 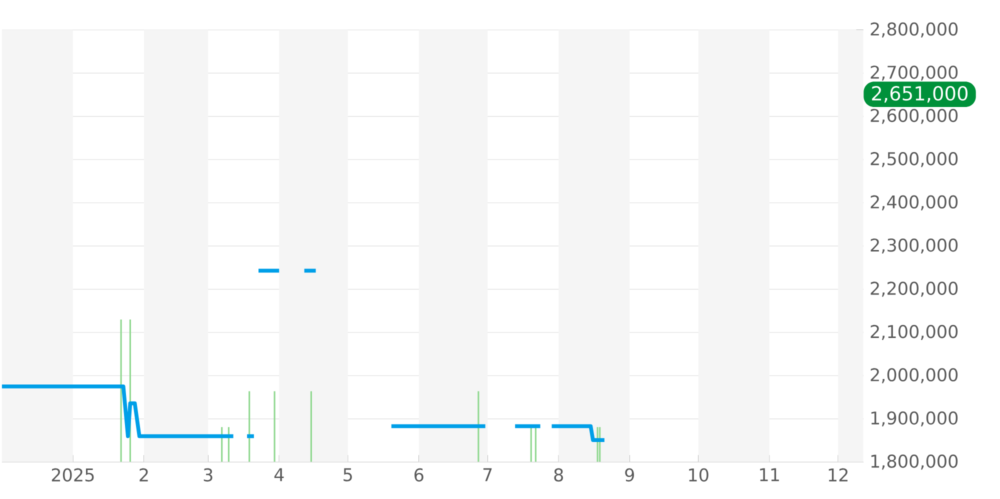 What do you see at coordinates (914, 332) in the screenshot?
I see `y-tick-label: 2,100,000` at bounding box center [914, 332].